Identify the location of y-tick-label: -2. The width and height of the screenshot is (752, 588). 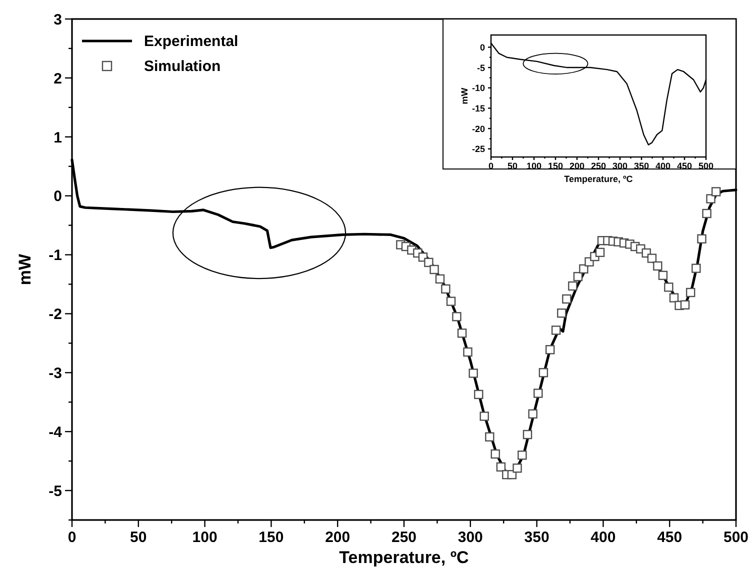
(55, 315).